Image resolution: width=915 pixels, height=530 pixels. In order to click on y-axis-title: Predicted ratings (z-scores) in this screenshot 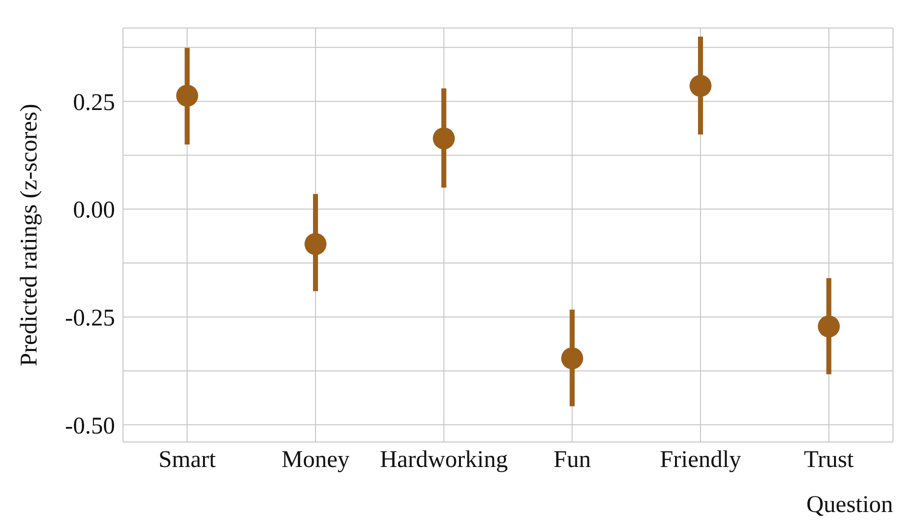, I will do `click(29, 235)`.